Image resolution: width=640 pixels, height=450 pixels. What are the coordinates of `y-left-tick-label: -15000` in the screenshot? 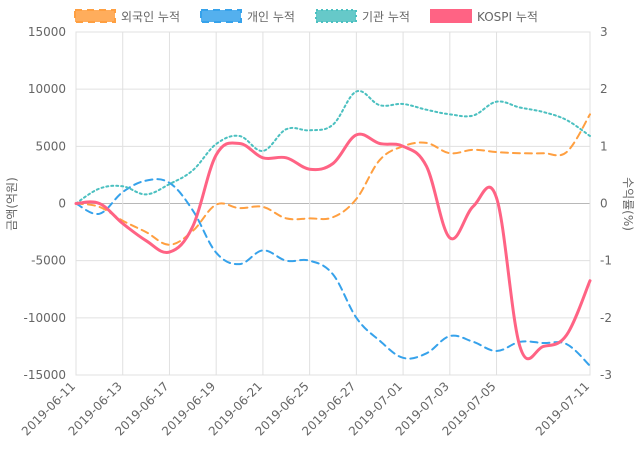 It's located at (44, 375).